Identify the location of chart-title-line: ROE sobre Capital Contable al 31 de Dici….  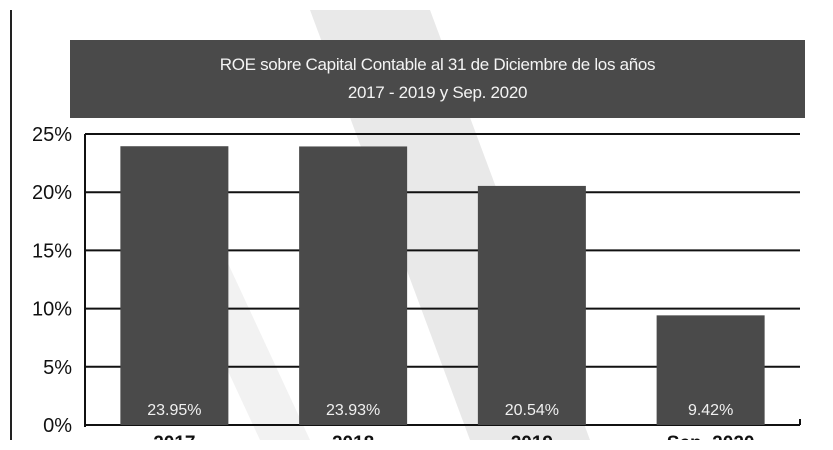
(438, 64).